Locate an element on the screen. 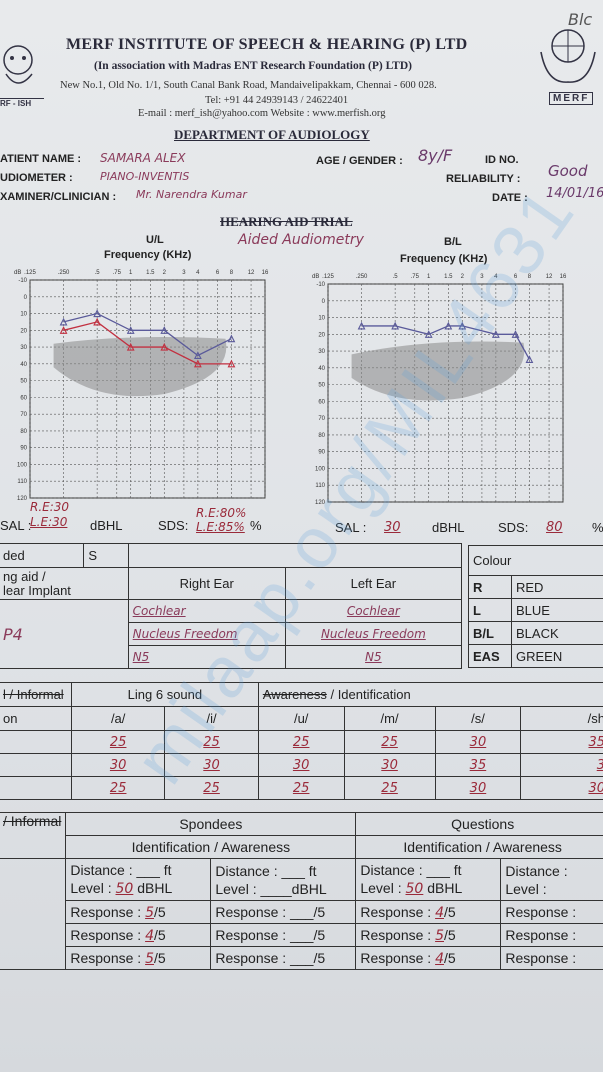 This screenshot has height=1072, width=603. sp-left-blank is located at coordinates (33, 914).